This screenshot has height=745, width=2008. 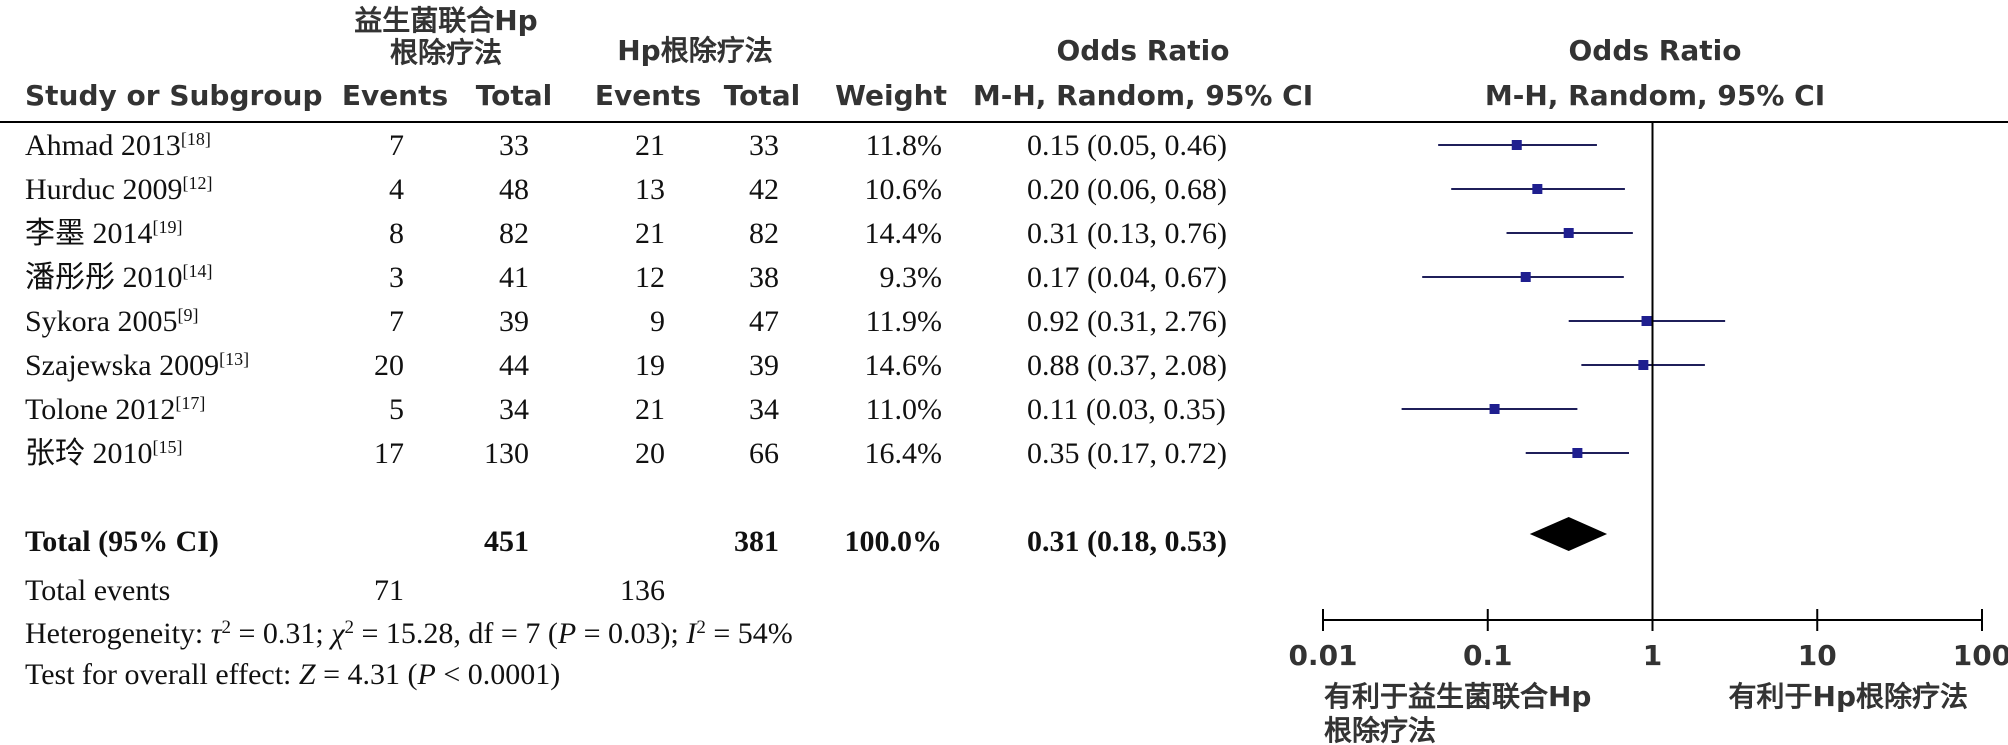 I want to click on study-ci-text: 0.31 (0.13, 0.76), so click(x=1127, y=233).